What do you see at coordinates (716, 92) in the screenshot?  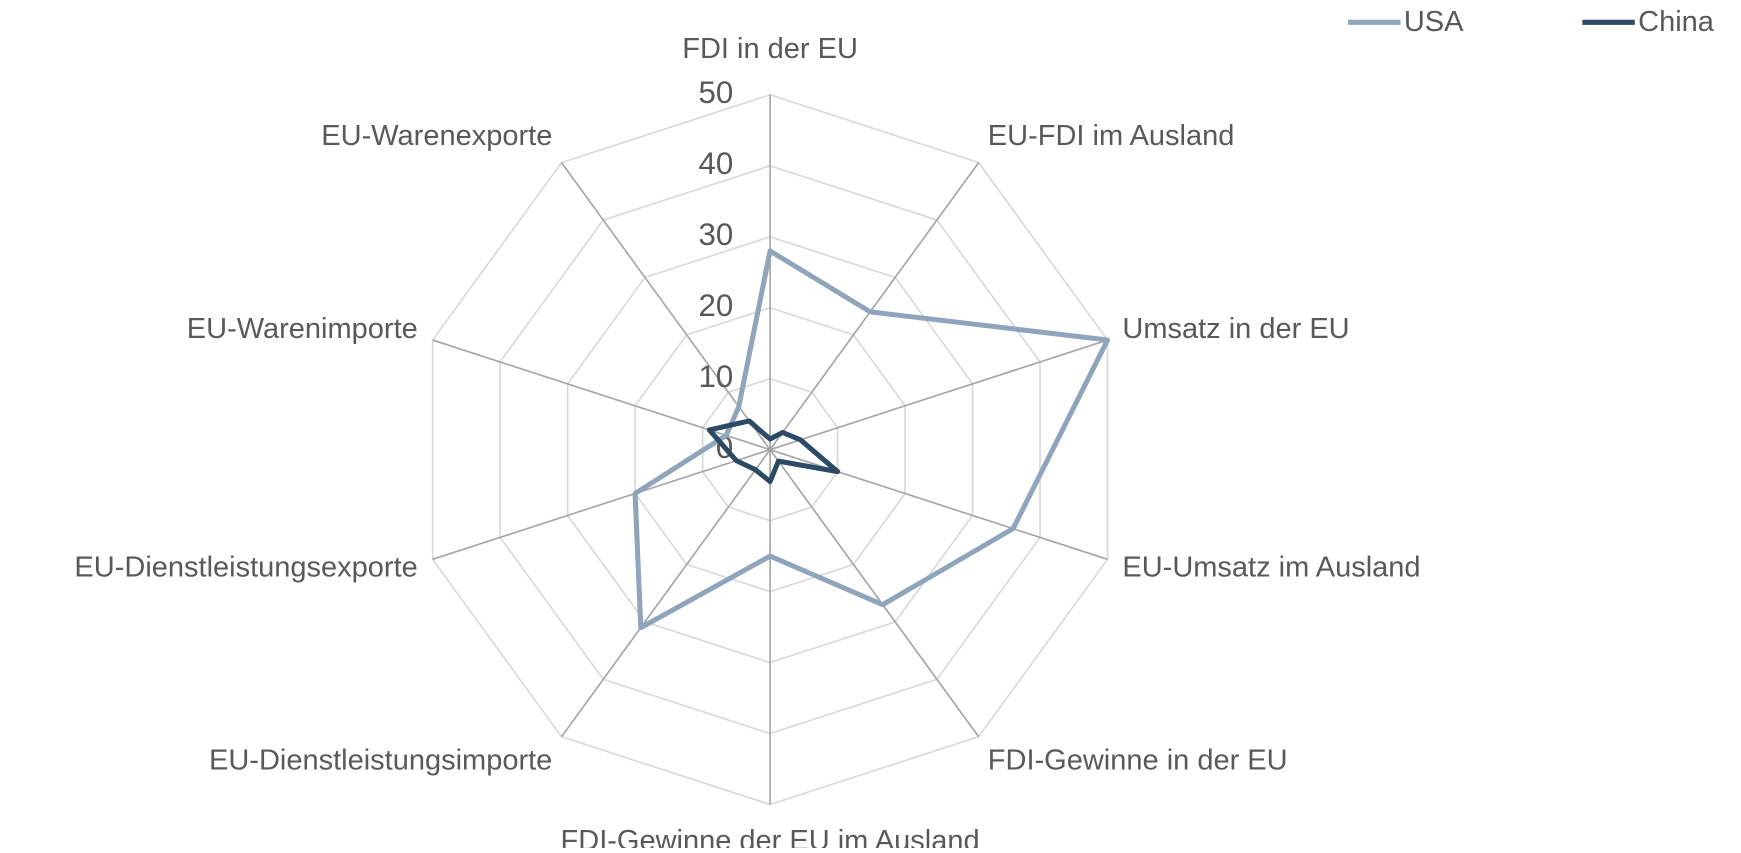 I see `tick-label: 50` at bounding box center [716, 92].